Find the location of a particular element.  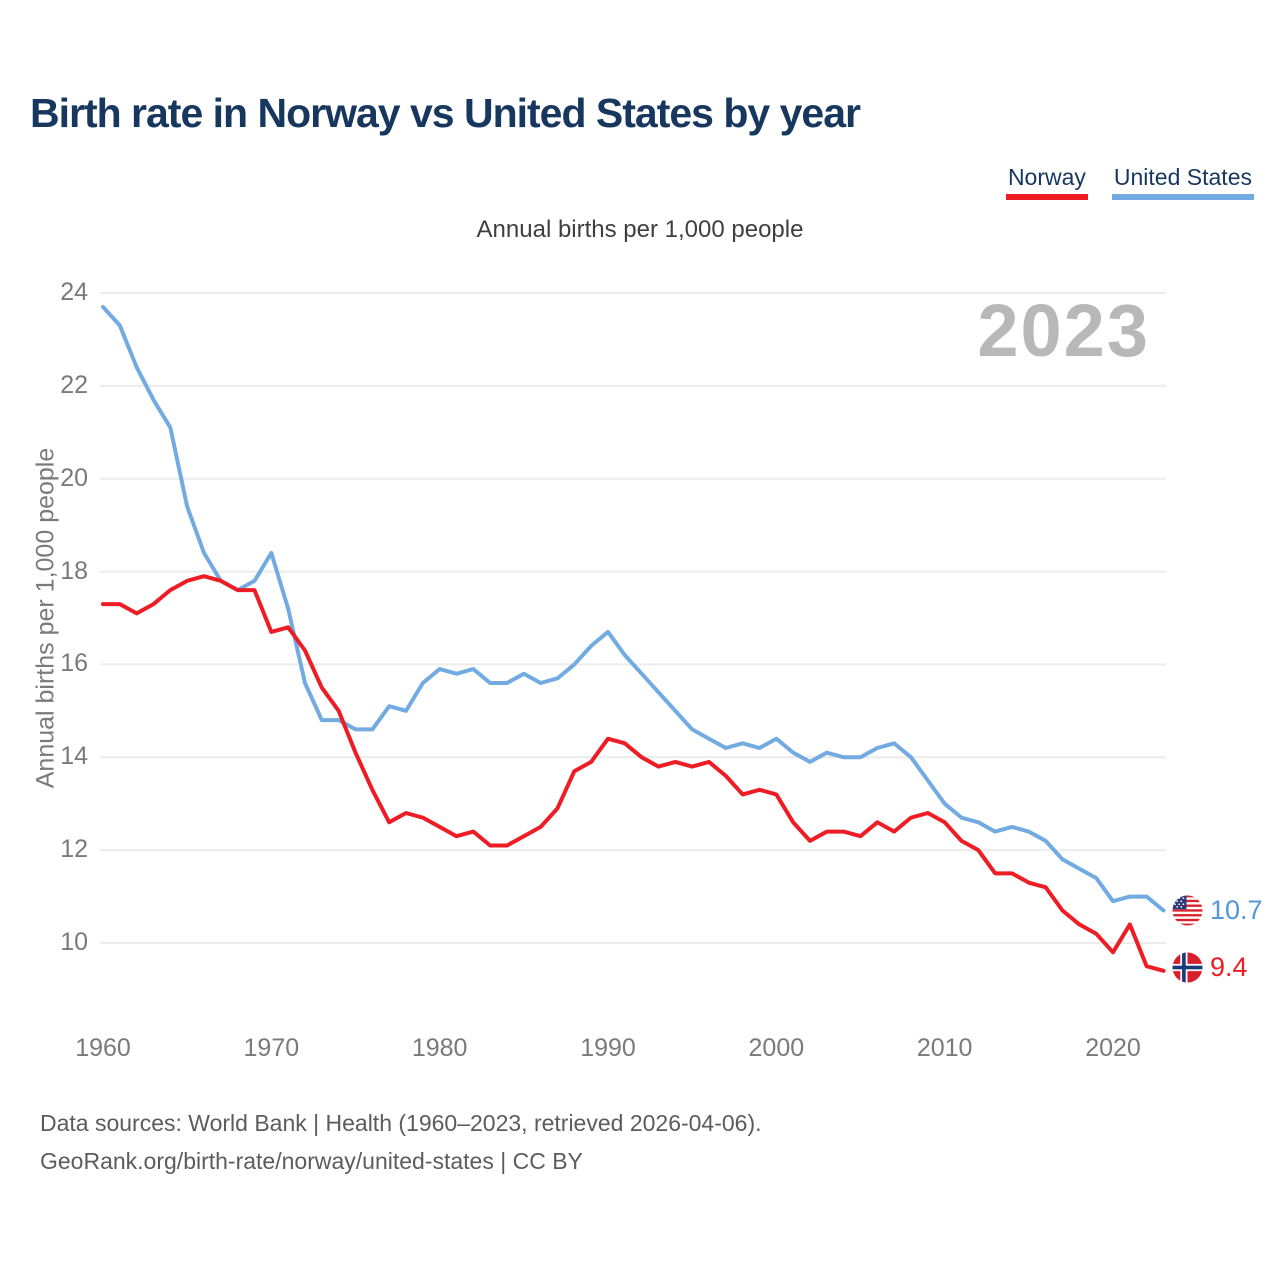

x-tick-label: 2010 is located at coordinates (944, 1048).